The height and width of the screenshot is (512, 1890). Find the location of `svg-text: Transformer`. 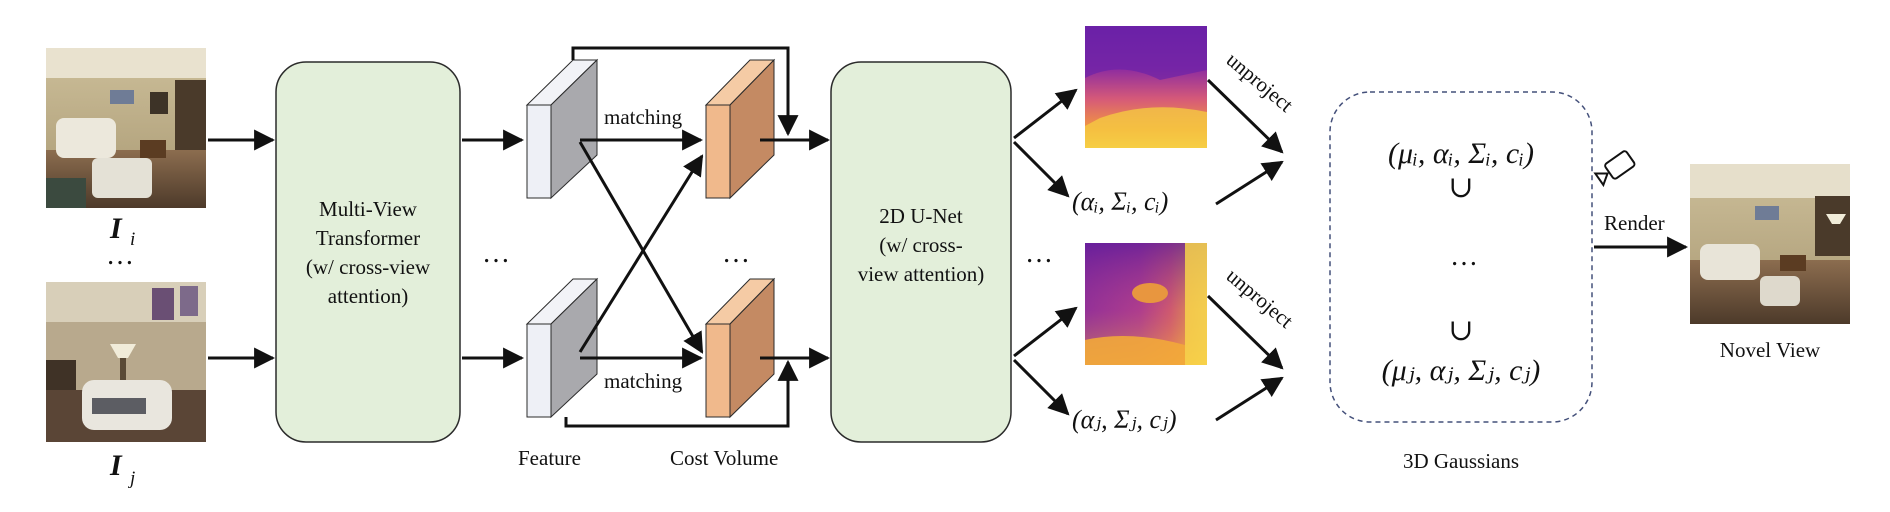

svg-text: Transformer is located at coordinates (368, 238).